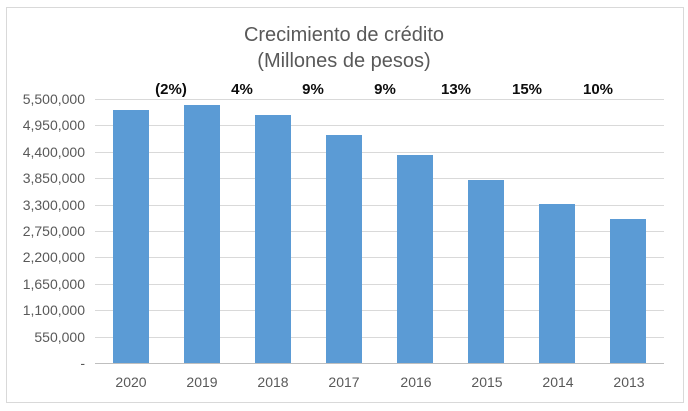 Image resolution: width=688 pixels, height=411 pixels. What do you see at coordinates (53, 257) in the screenshot?
I see `y-tick-label: 2,200,000` at bounding box center [53, 257].